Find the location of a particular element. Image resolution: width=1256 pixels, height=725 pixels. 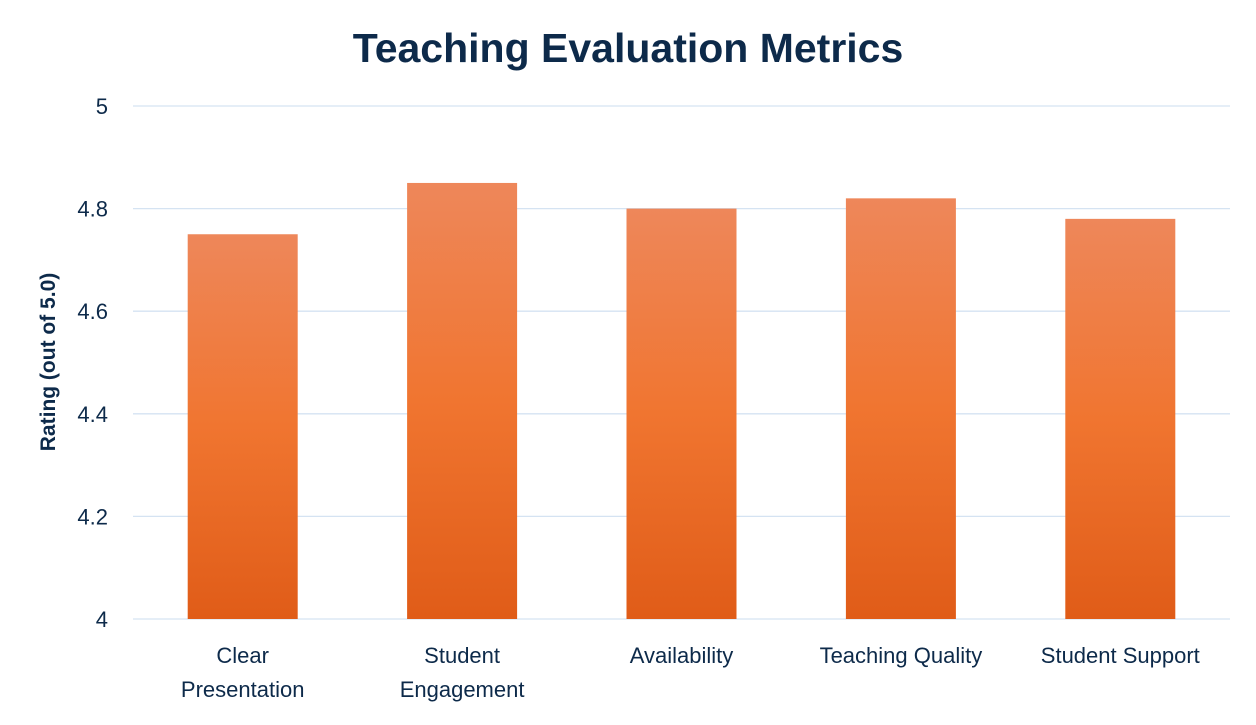

y-tick-label: 5 is located at coordinates (102, 106).